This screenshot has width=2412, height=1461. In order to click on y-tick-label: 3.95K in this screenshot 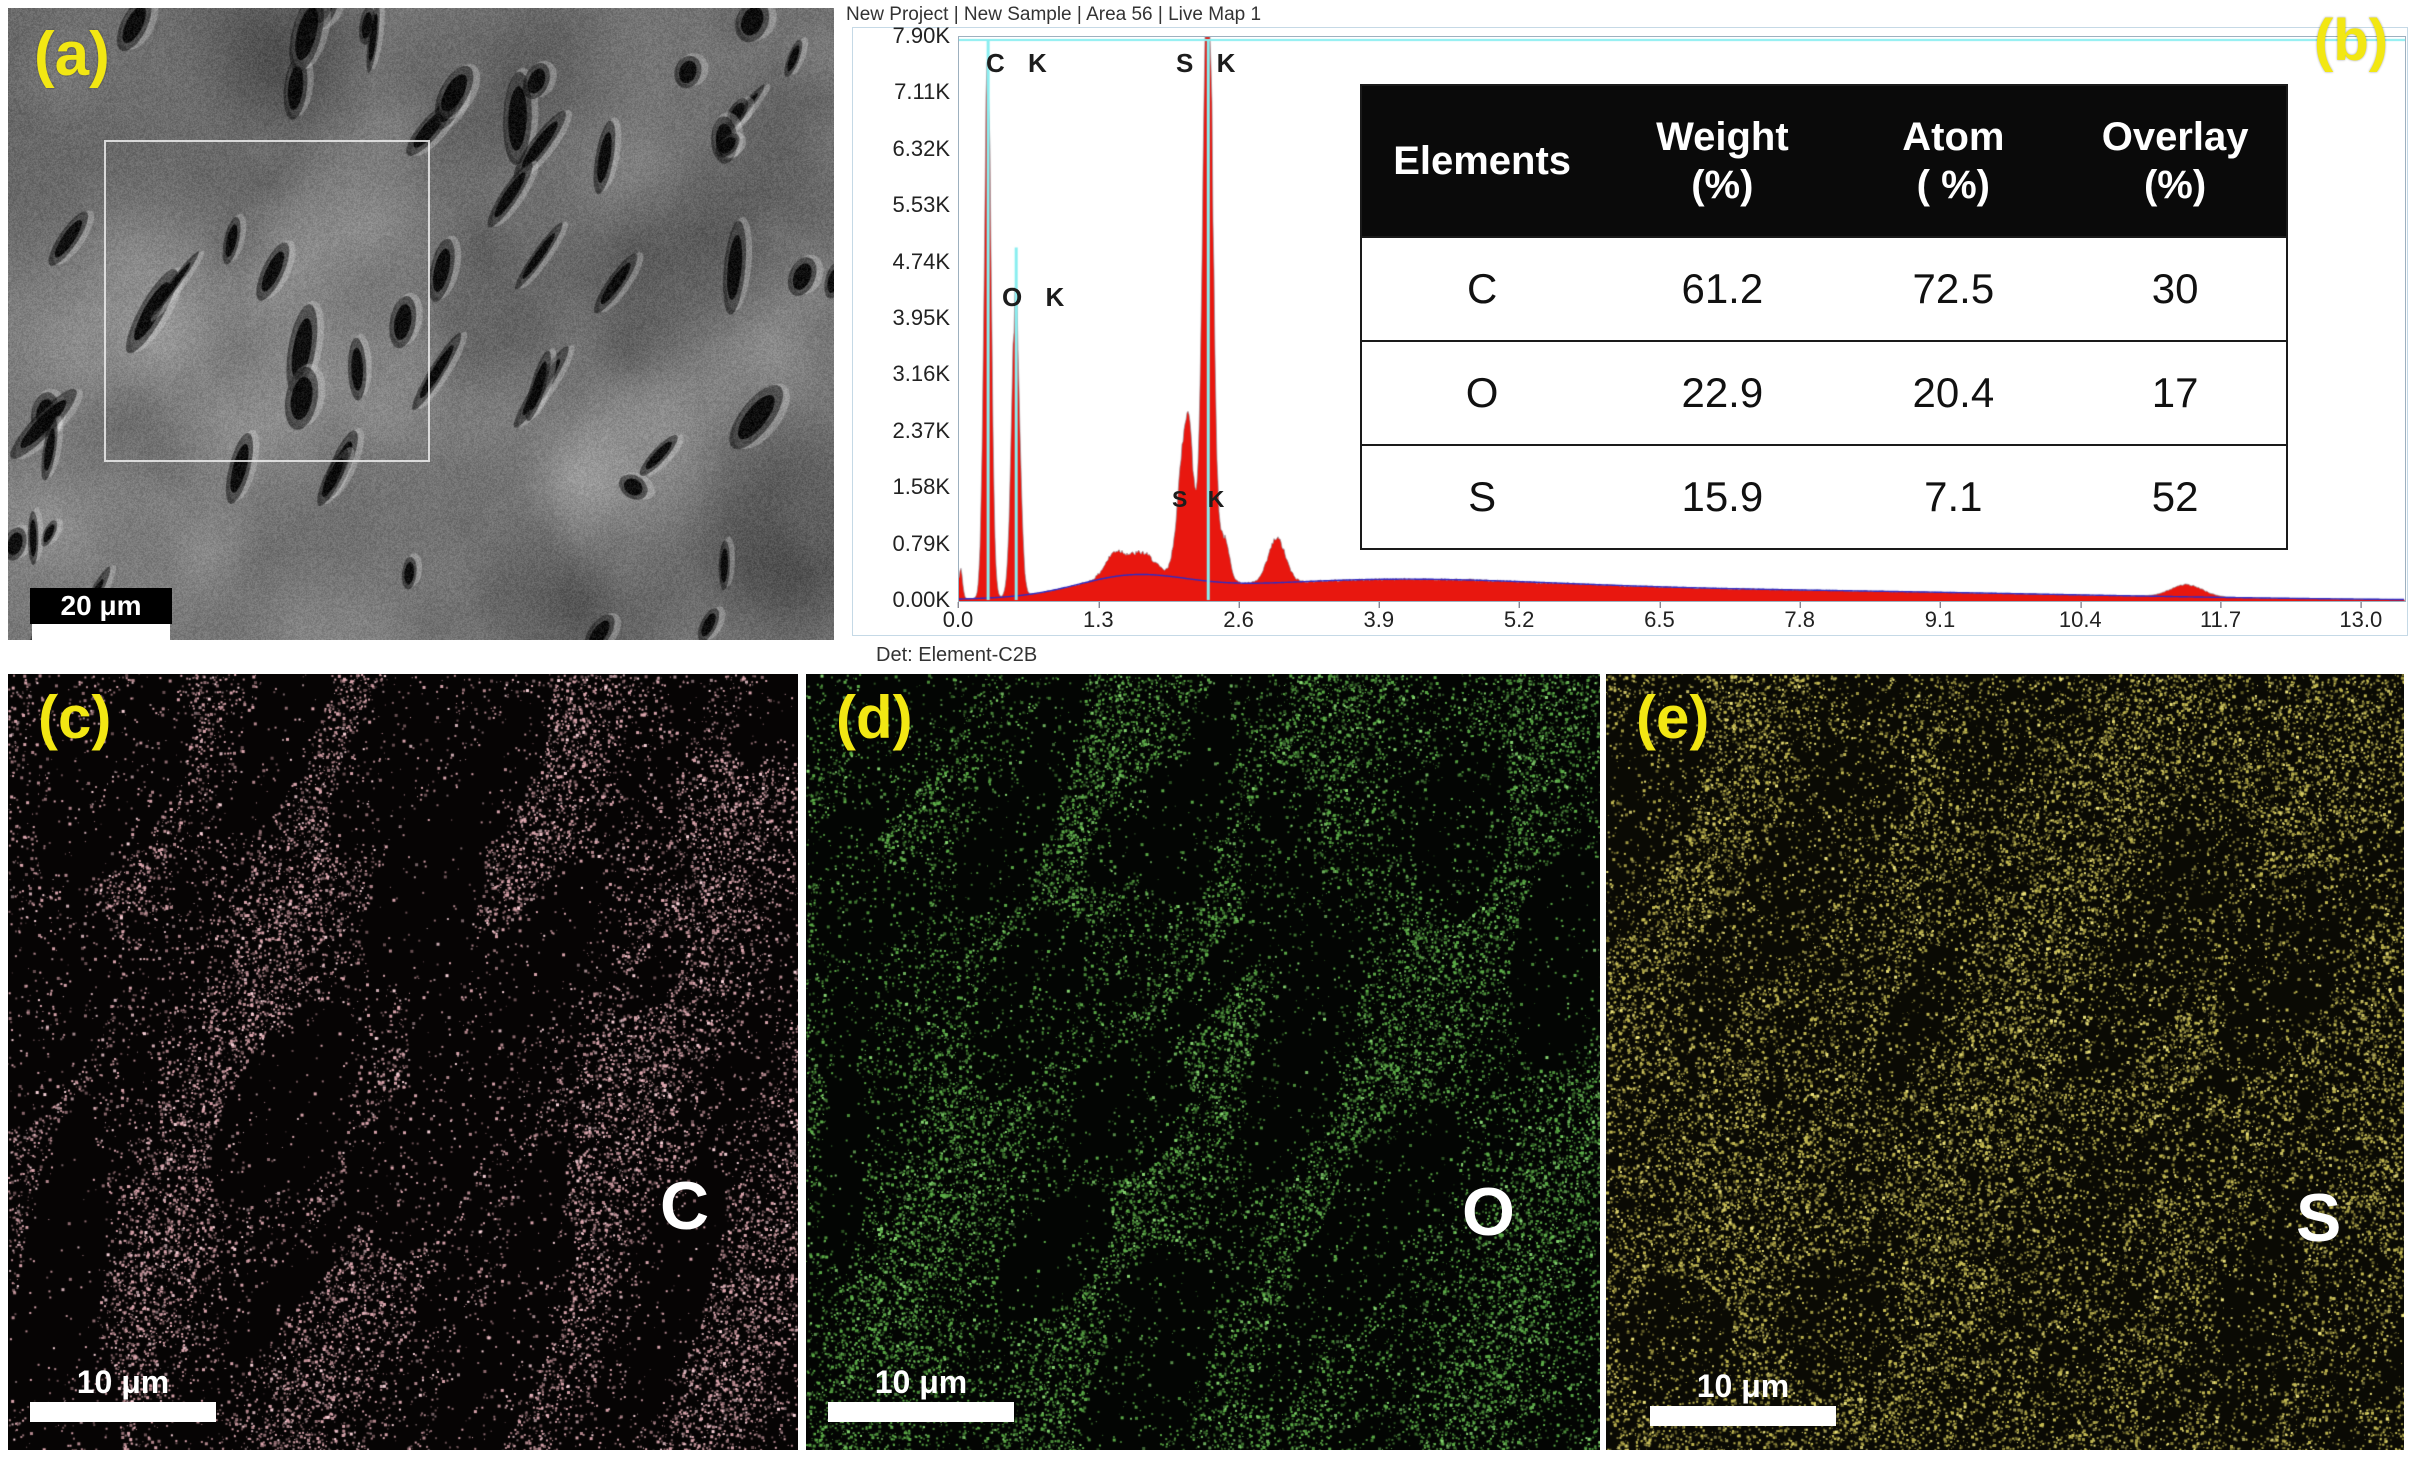, I will do `click(921, 317)`.